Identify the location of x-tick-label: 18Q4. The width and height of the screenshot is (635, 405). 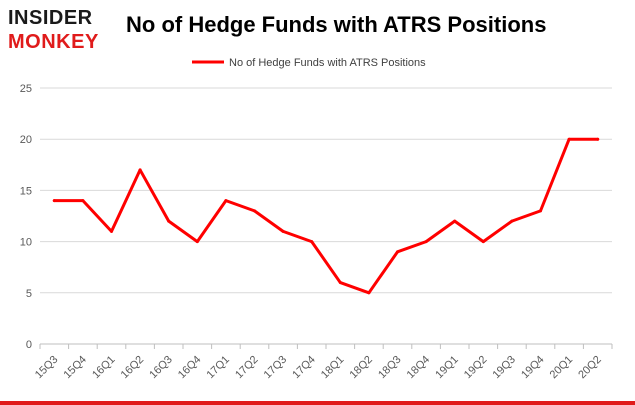
(419, 368).